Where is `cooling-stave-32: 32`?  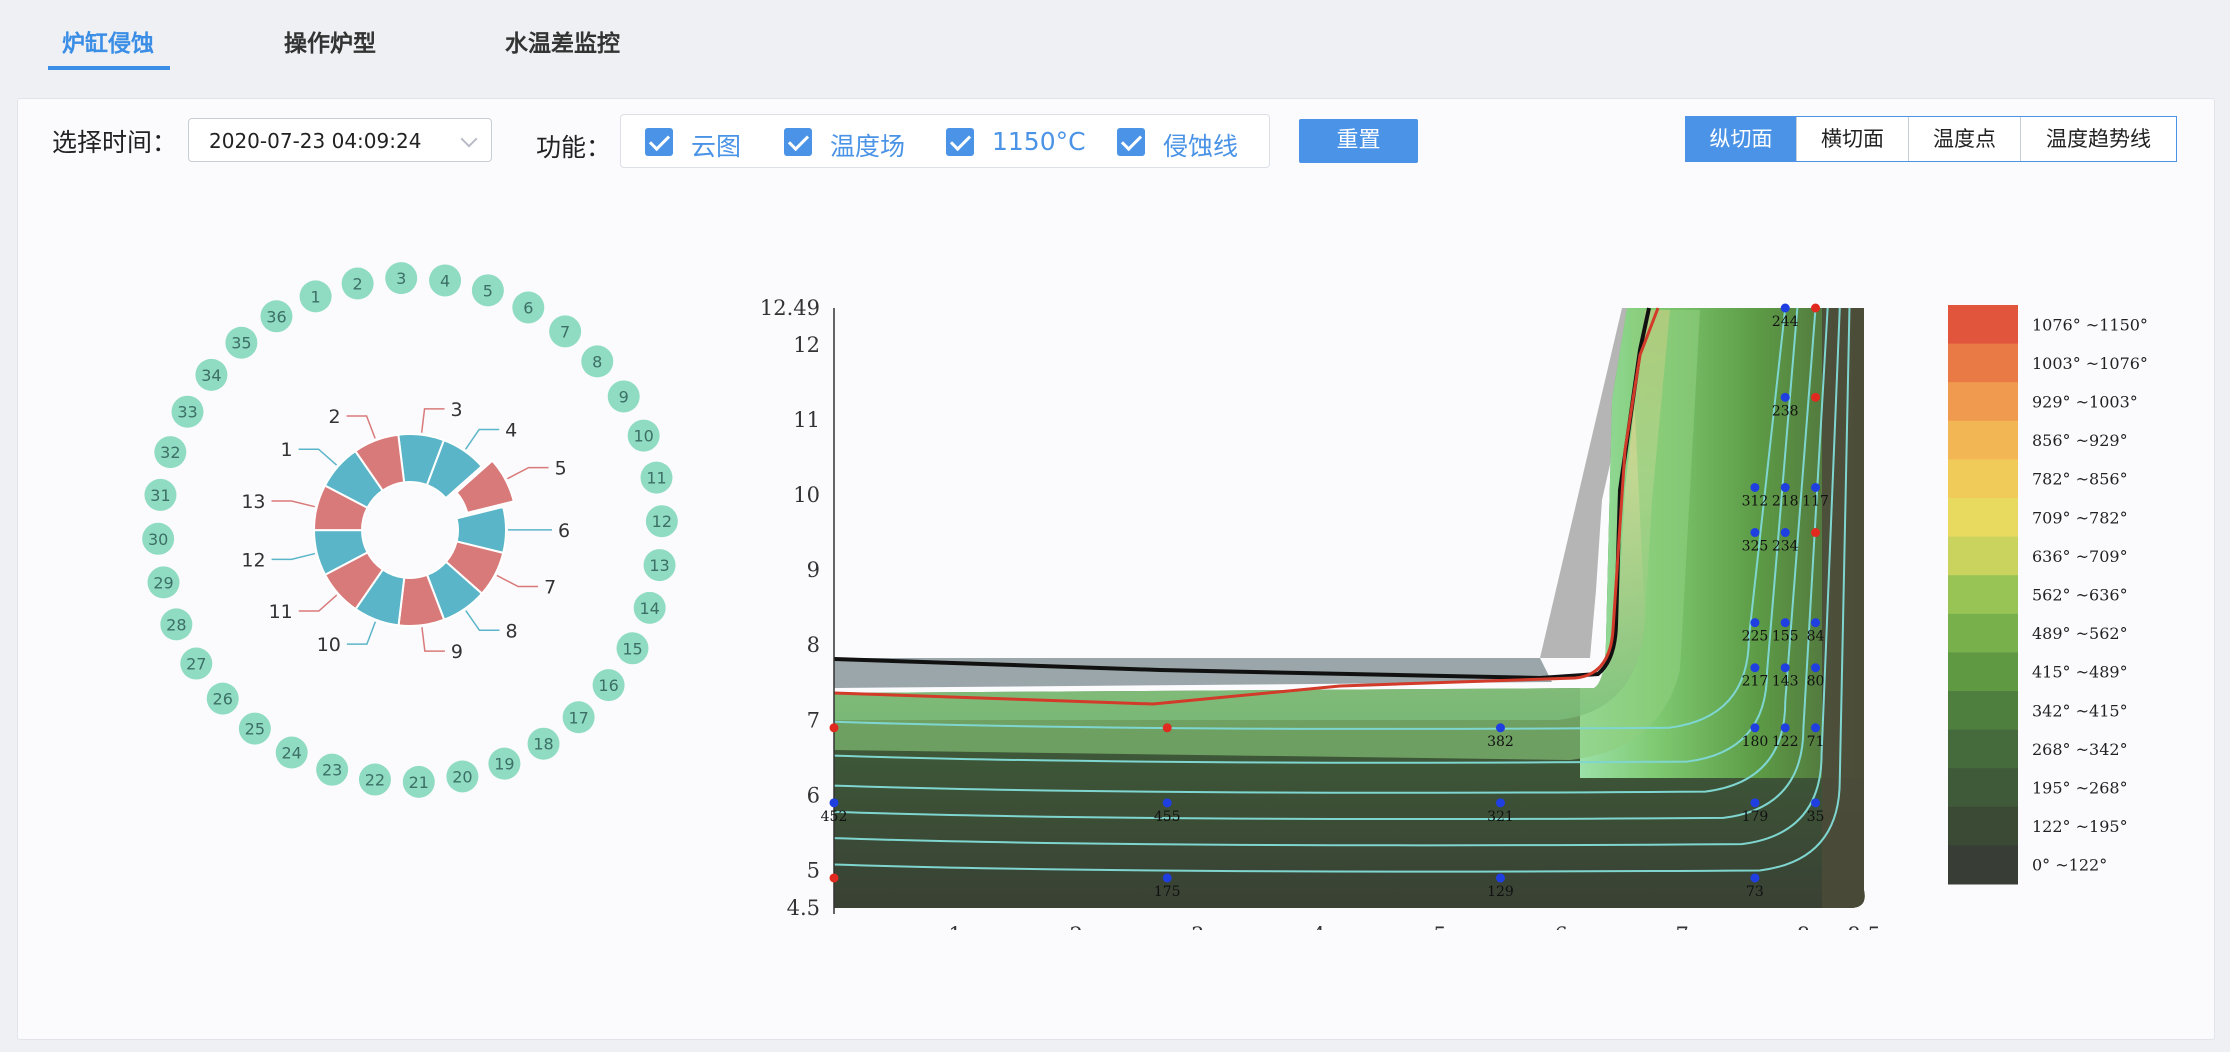 cooling-stave-32: 32 is located at coordinates (170, 452).